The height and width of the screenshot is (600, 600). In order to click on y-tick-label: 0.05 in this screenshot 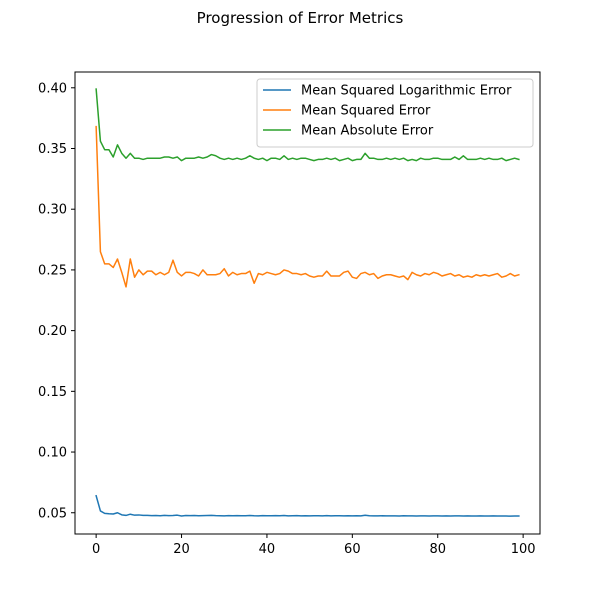, I will do `click(52, 513)`.